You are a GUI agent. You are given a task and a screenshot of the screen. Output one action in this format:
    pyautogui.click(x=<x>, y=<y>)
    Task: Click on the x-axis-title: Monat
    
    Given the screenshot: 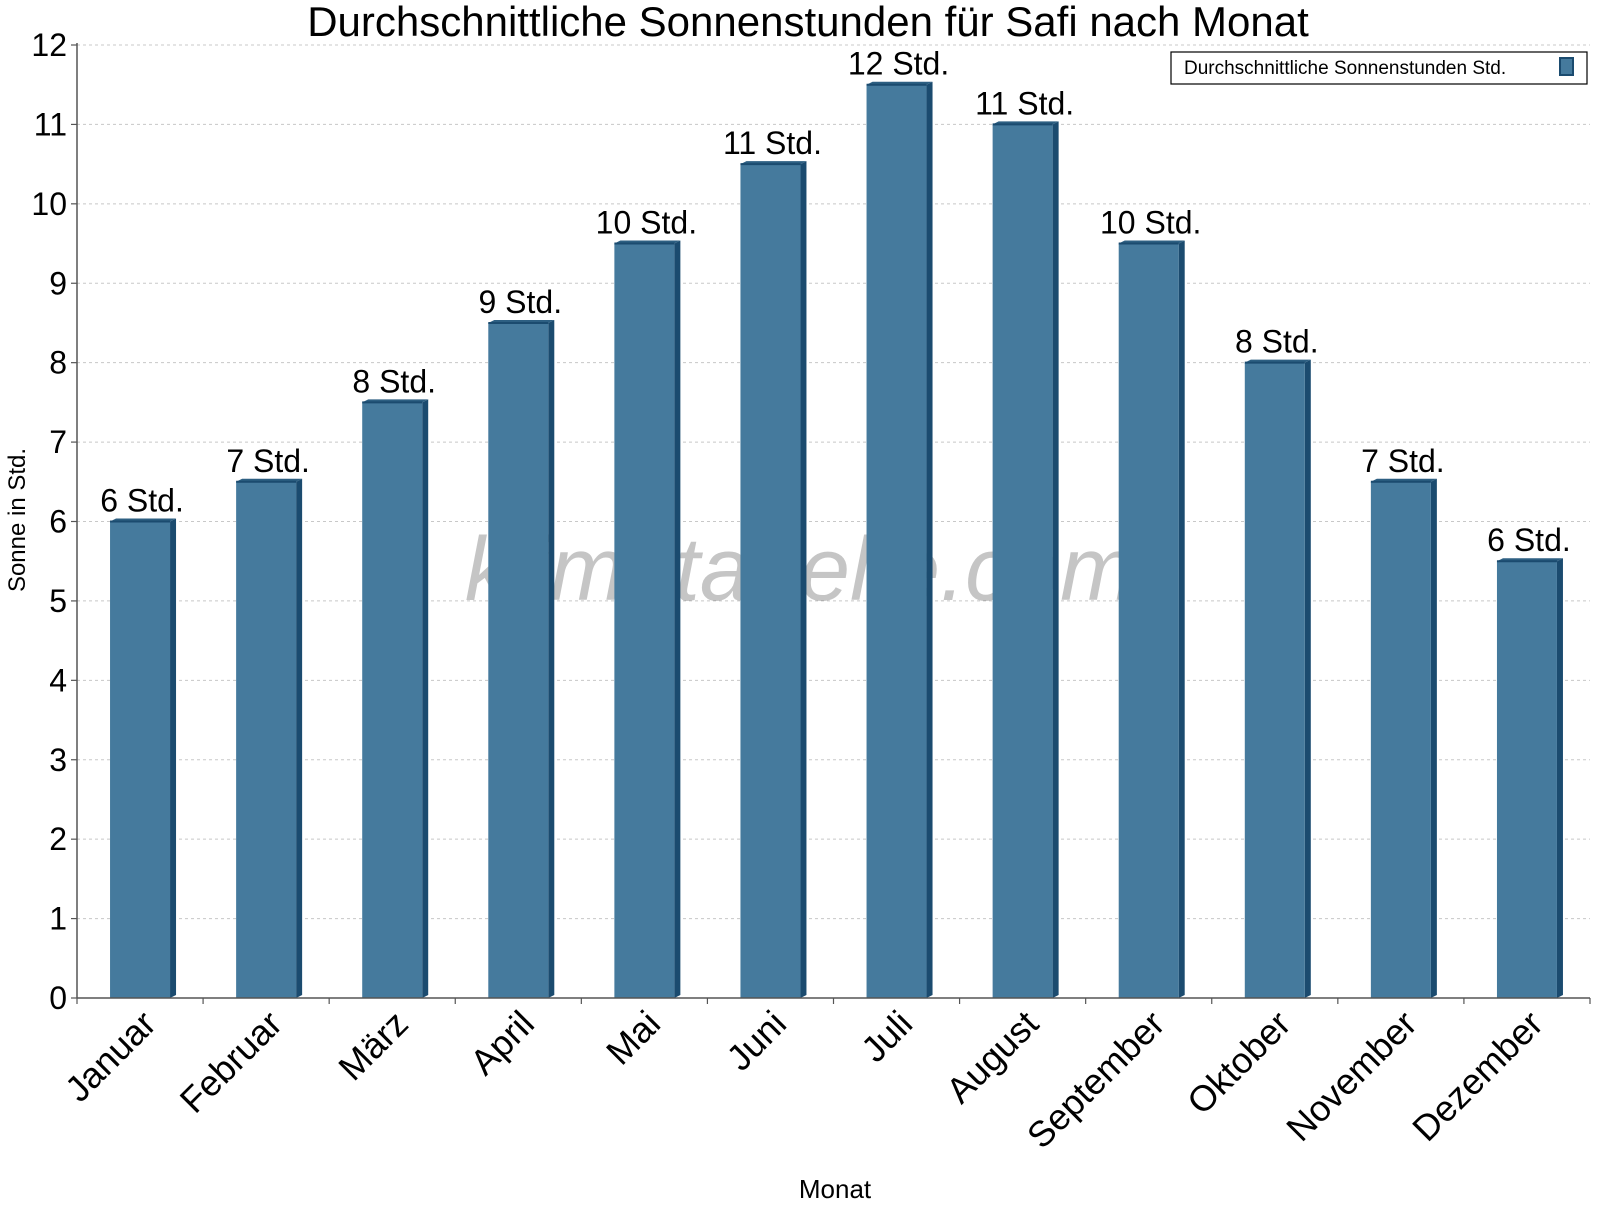 What is the action you would take?
    pyautogui.click(x=835, y=1187)
    